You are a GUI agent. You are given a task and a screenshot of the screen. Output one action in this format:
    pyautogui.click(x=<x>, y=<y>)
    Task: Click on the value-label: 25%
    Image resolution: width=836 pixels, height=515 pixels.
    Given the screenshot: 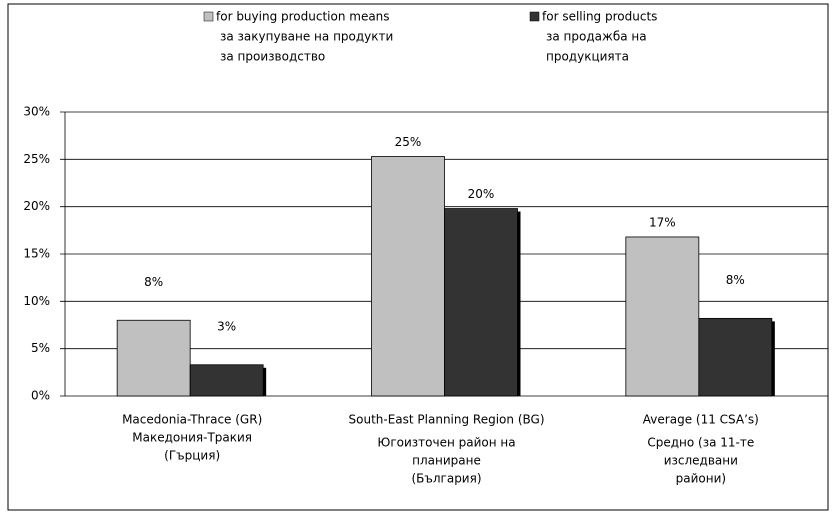 What is the action you would take?
    pyautogui.click(x=408, y=142)
    